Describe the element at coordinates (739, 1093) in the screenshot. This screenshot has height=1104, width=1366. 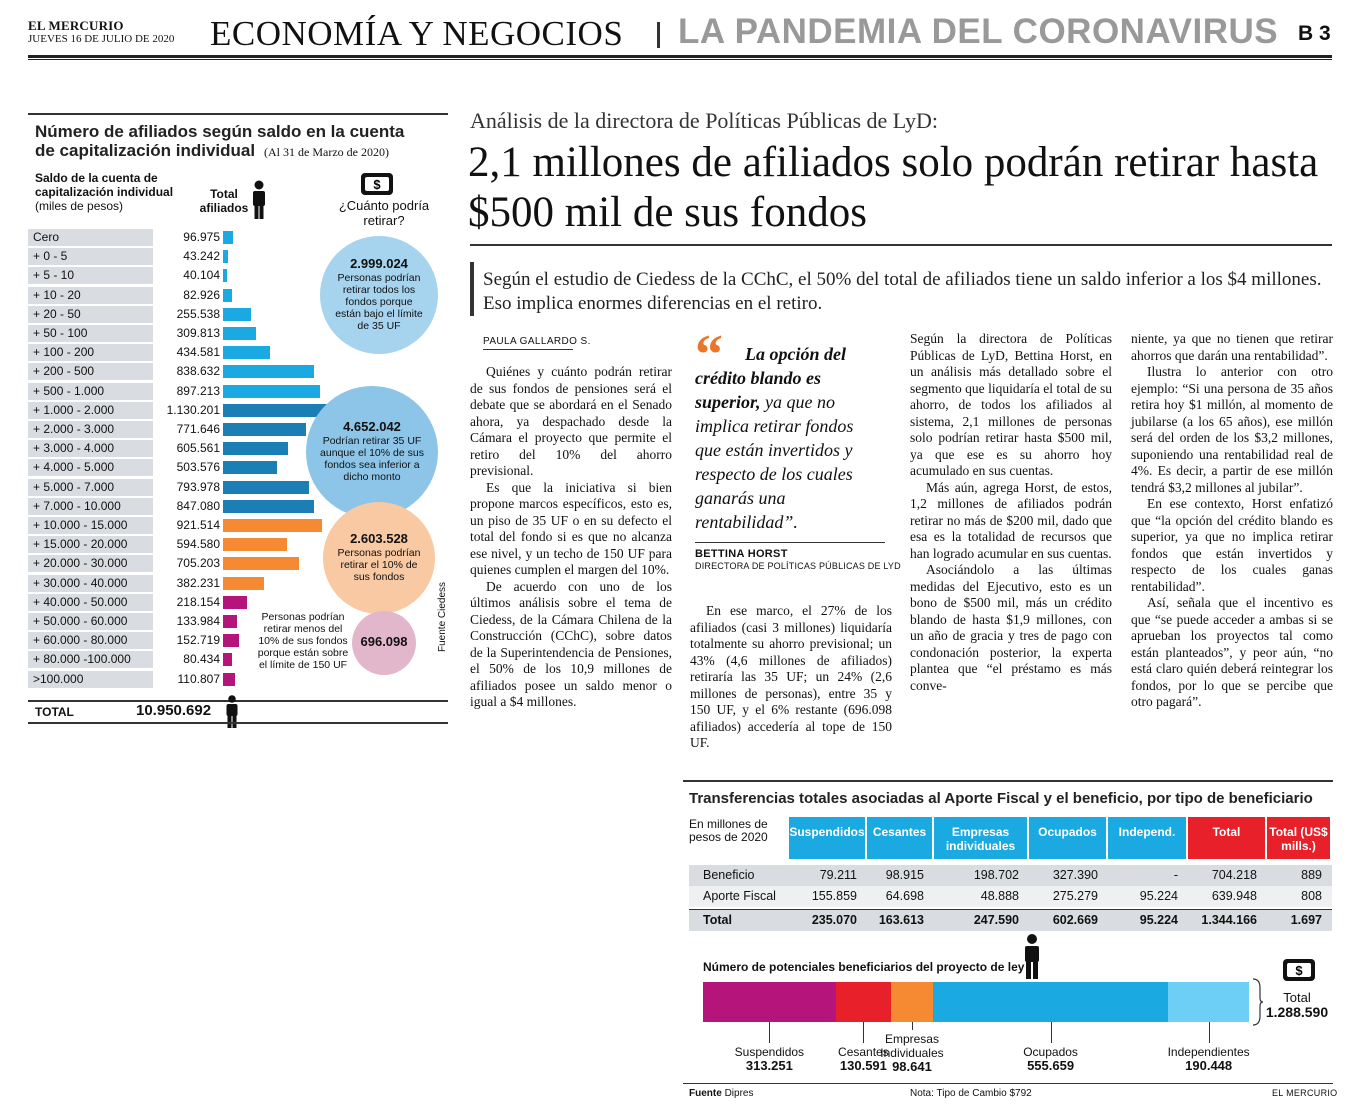
I see `footer-source-name: Dipres` at that location.